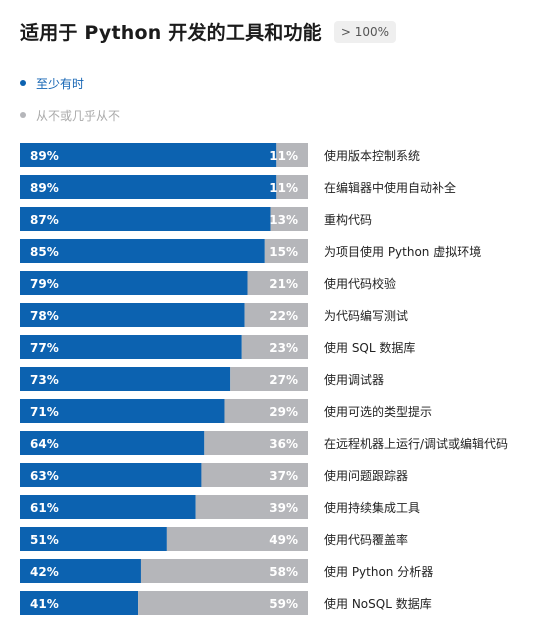 The height and width of the screenshot is (628, 542). Describe the element at coordinates (283, 508) in the screenshot. I see `value-label-never: 39%` at that location.